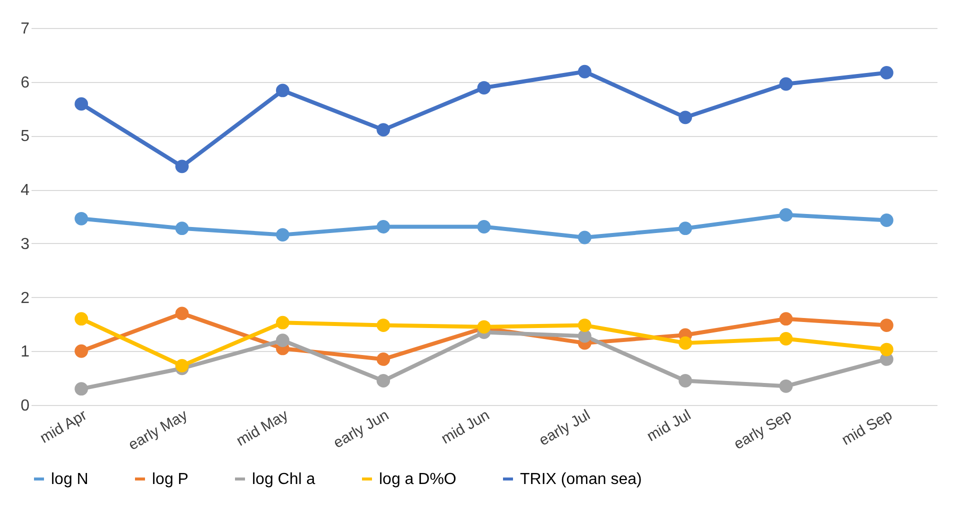 Image resolution: width=977 pixels, height=507 pixels. What do you see at coordinates (63, 426) in the screenshot?
I see `x-tick-label: mid Apr` at bounding box center [63, 426].